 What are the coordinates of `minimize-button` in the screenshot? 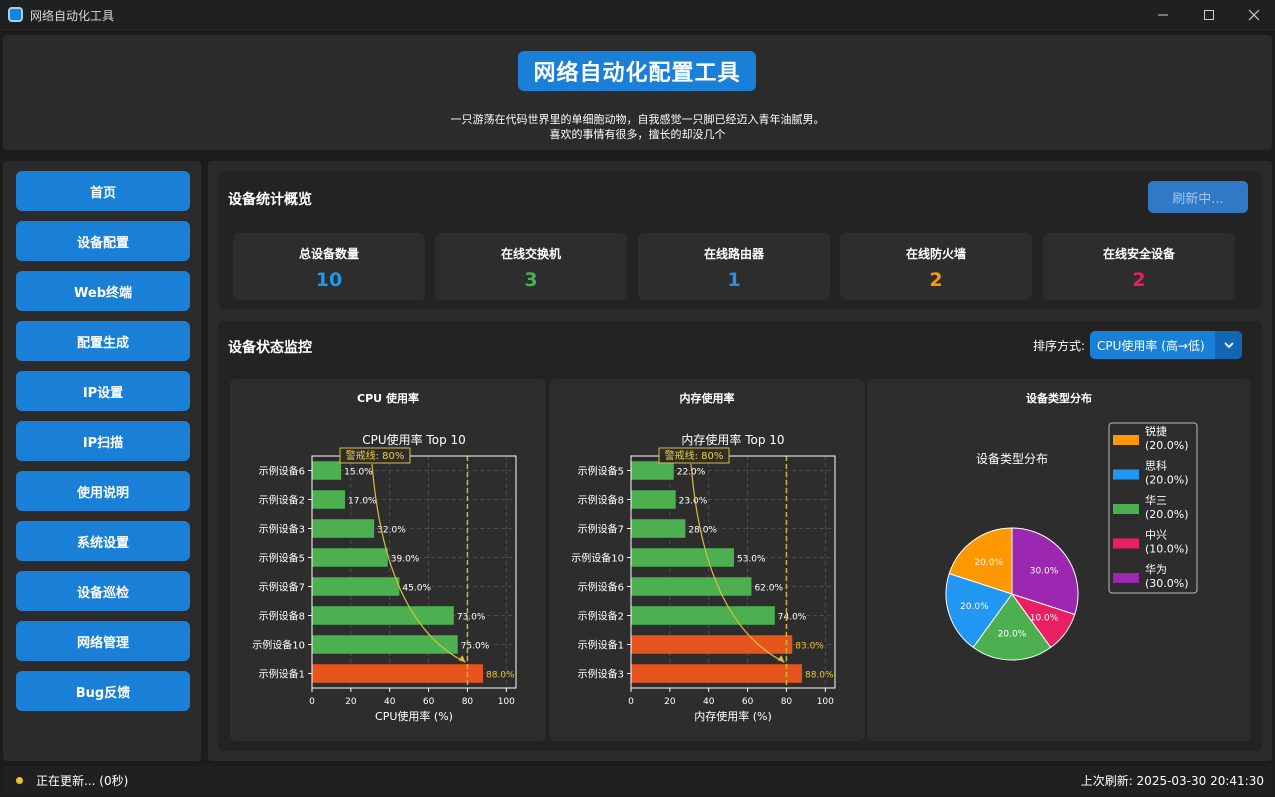 It's located at (1163, 15).